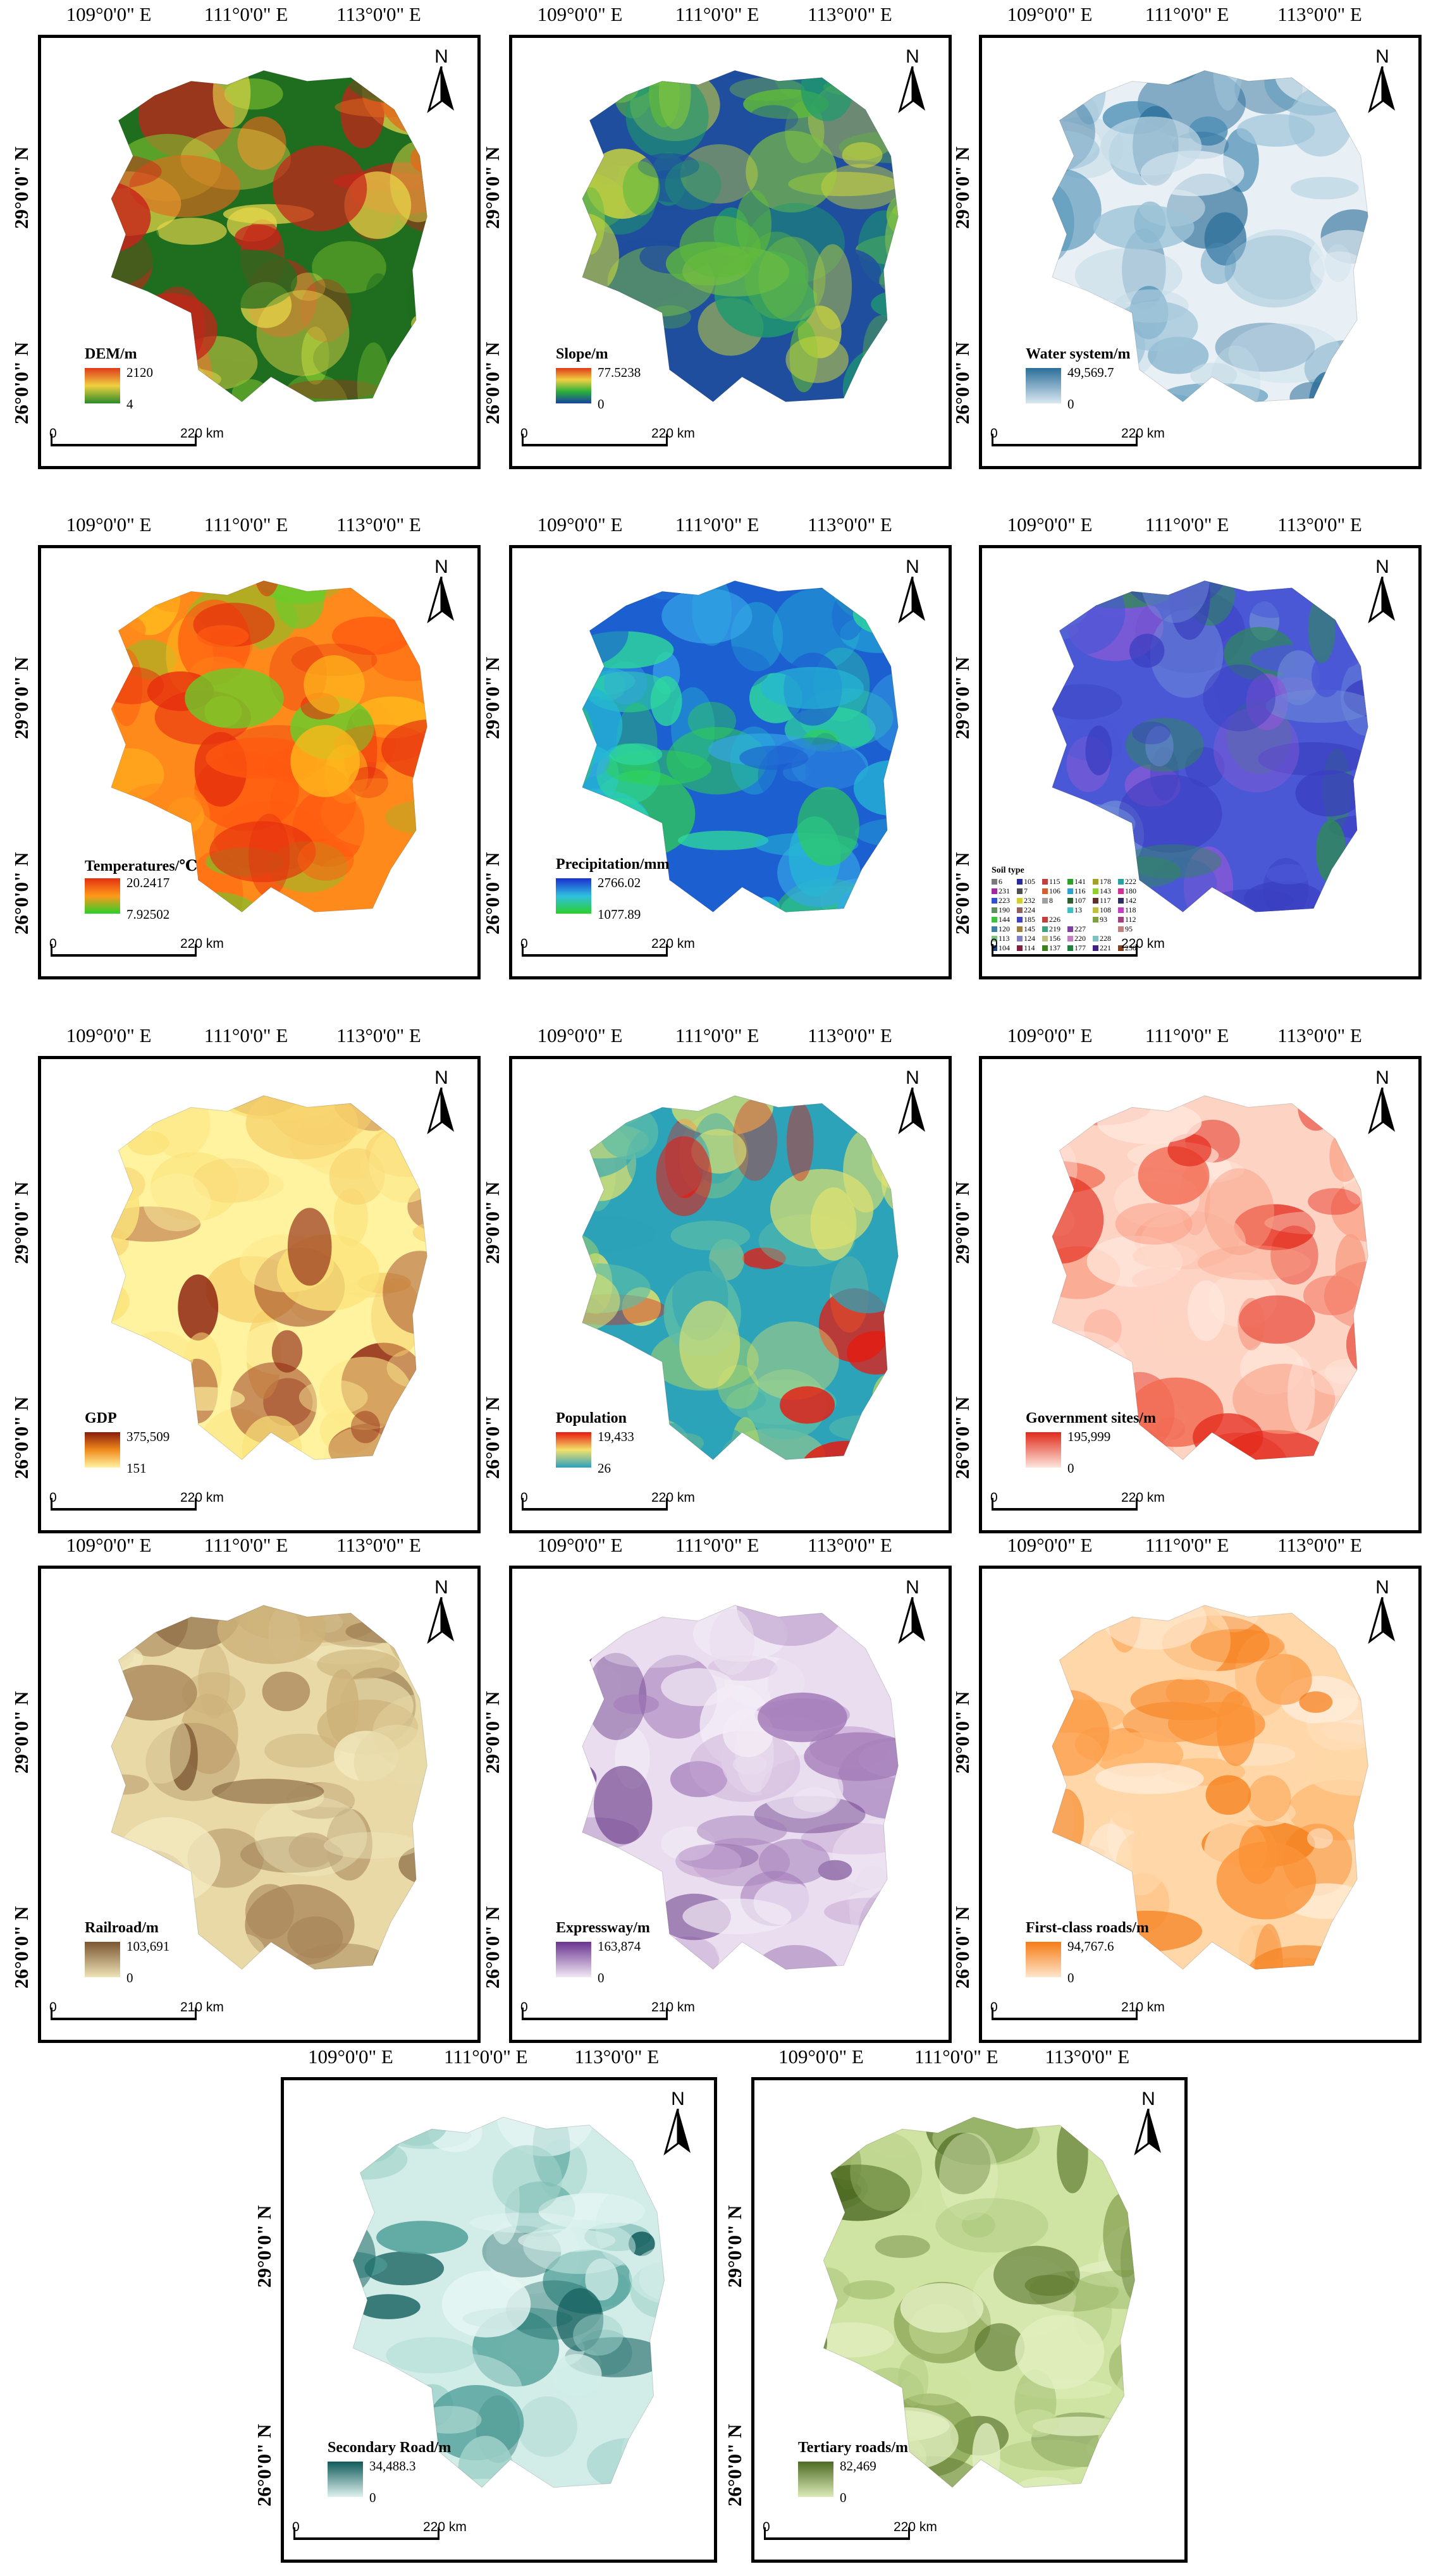  Describe the element at coordinates (1043, 1959) in the screenshot. I see `legend-color-ramp` at that location.